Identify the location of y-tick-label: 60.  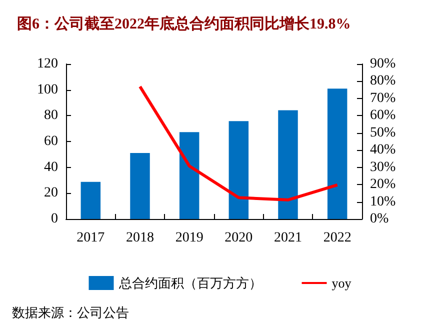
(51, 141).